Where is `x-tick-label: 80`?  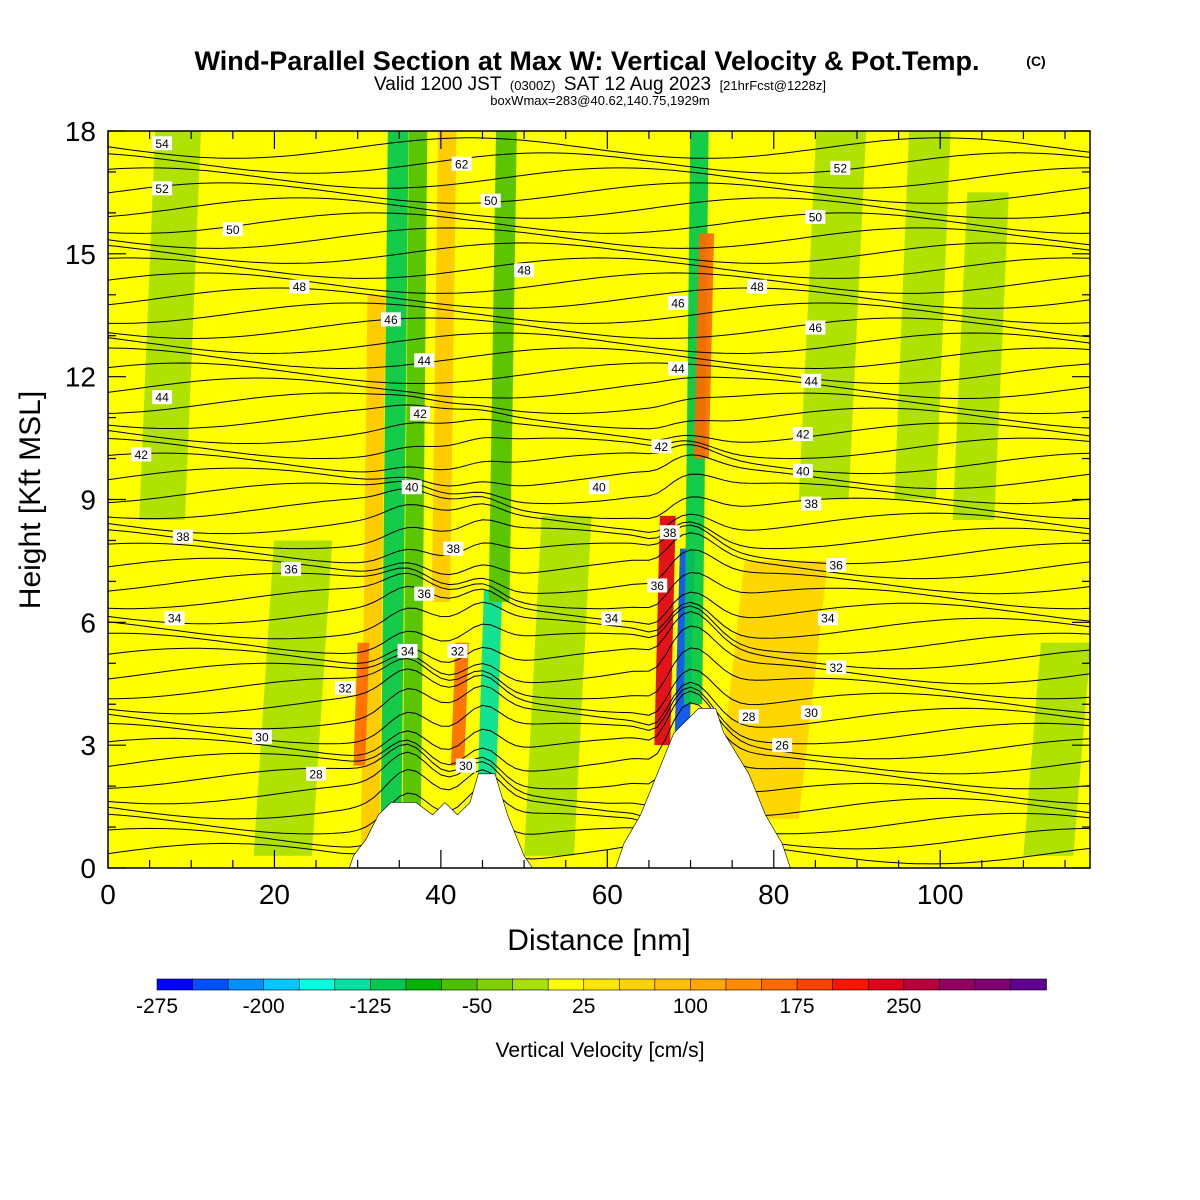 x-tick-label: 80 is located at coordinates (773, 894).